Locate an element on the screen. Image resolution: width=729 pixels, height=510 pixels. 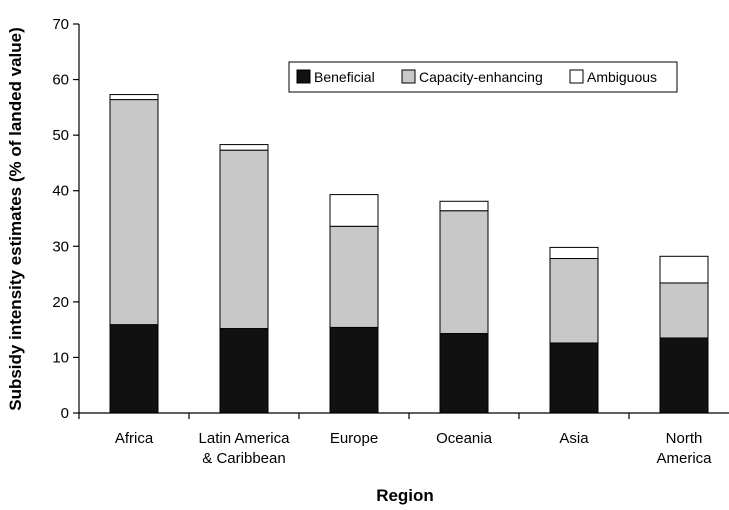
x-tick-label: & Caribbean is located at coordinates (243, 458).